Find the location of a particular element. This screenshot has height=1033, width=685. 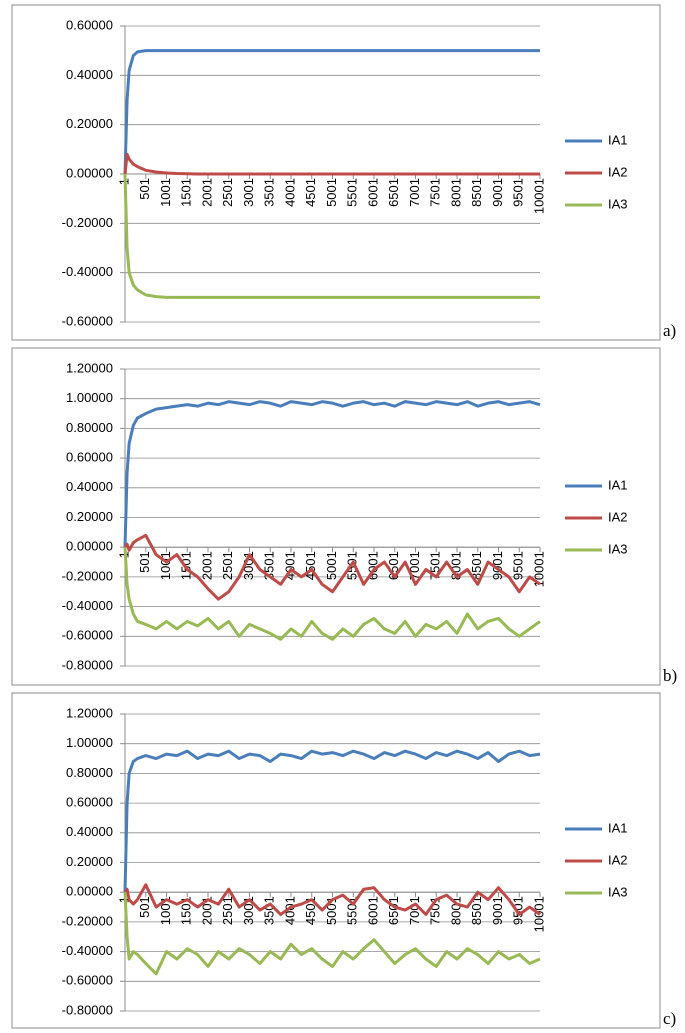

x-tick-label: 4501 is located at coordinates (310, 192).